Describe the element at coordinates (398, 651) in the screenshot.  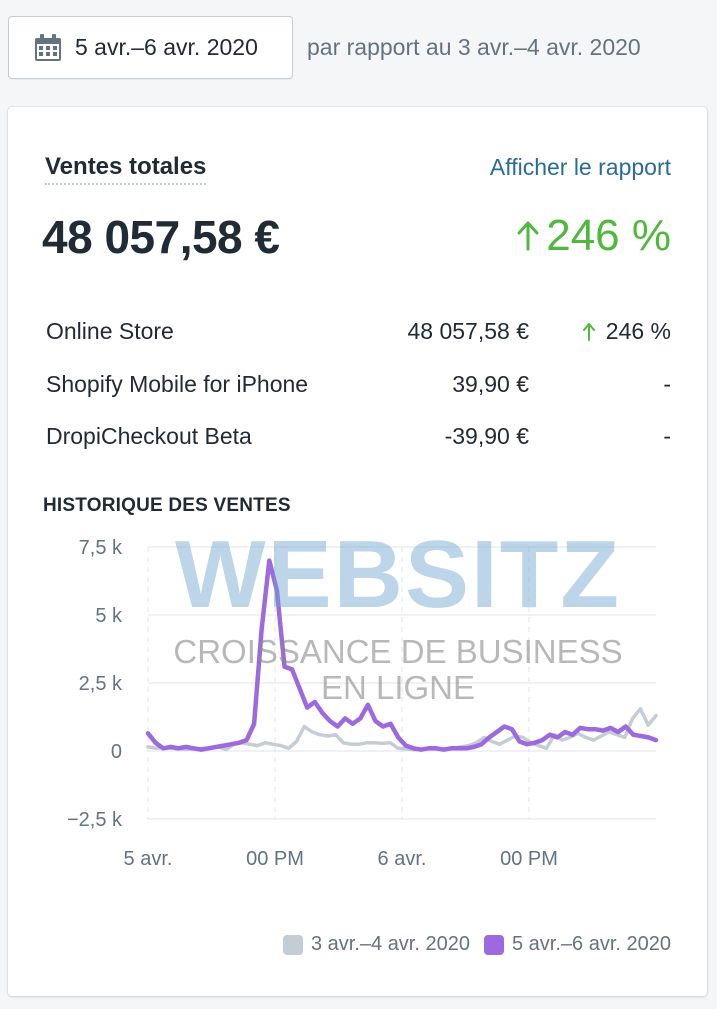
I see `watermark-tagline-line: CROISSANCE DE BUSINESS` at that location.